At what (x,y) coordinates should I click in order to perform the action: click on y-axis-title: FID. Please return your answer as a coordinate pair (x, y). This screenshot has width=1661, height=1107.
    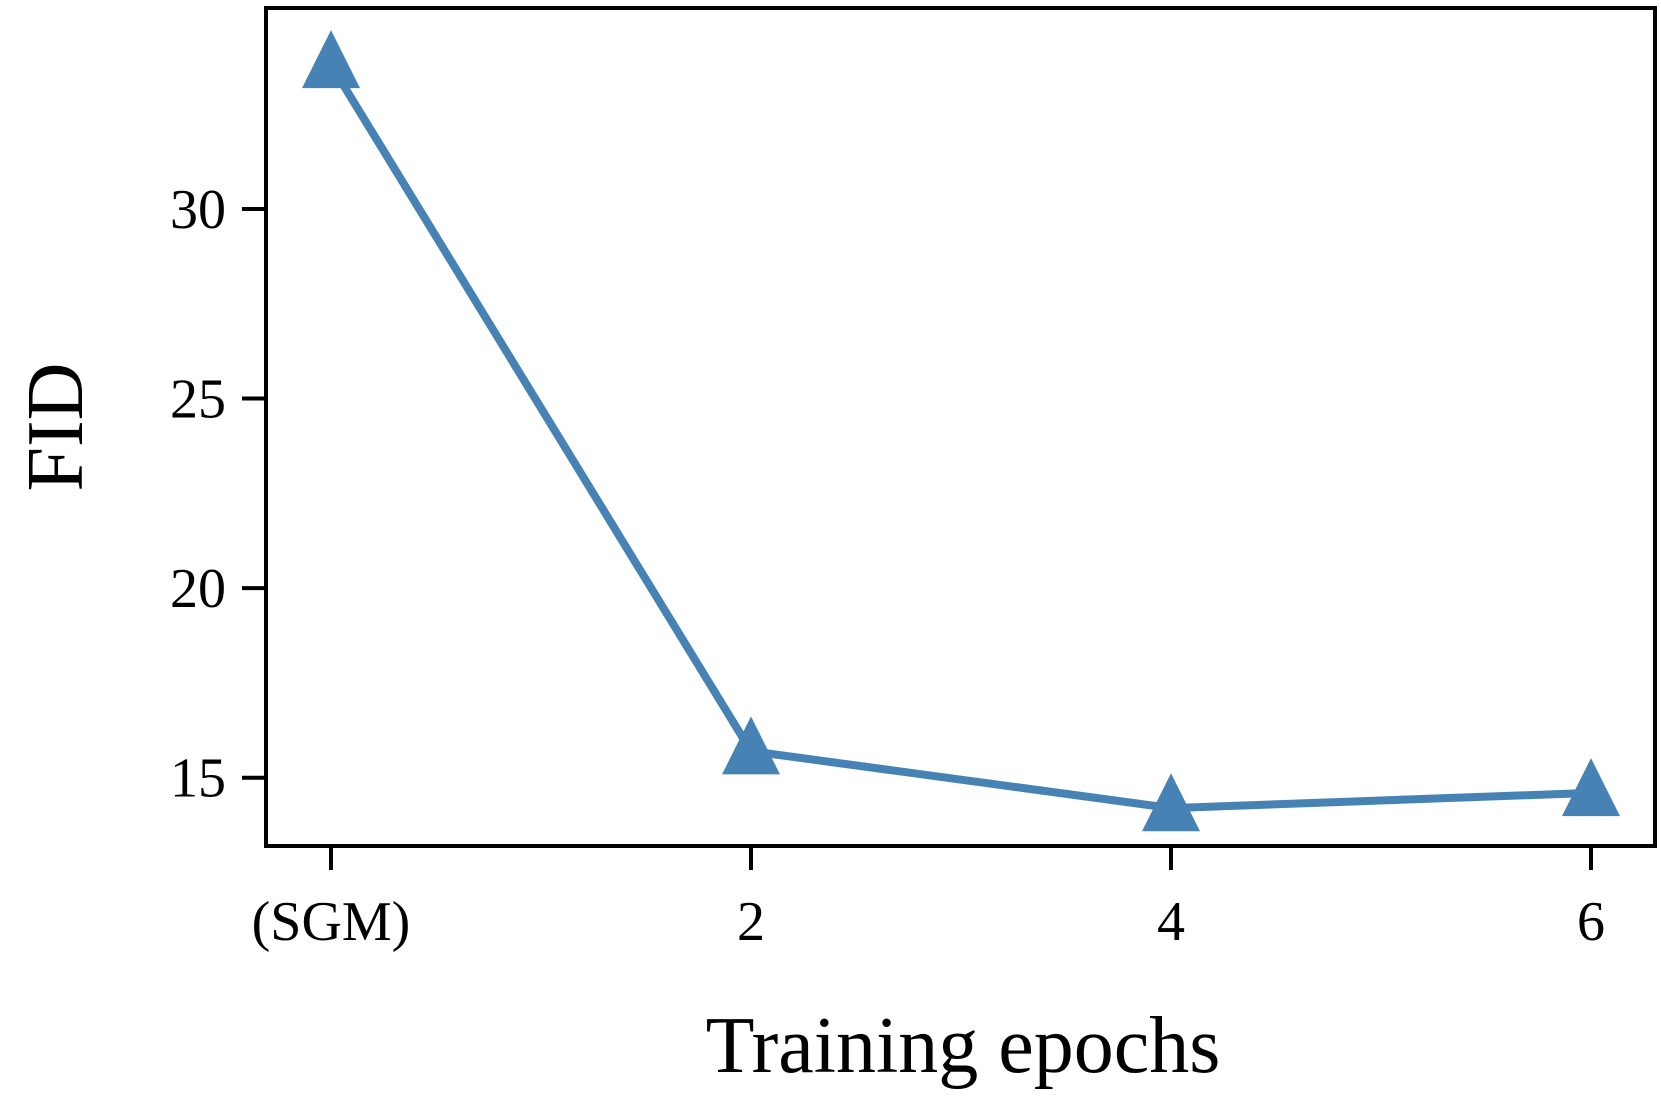
    Looking at the image, I should click on (56, 427).